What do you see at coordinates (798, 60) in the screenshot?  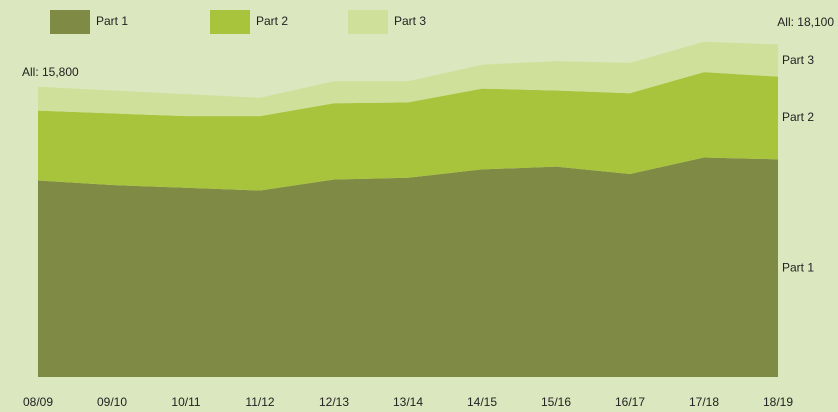 I see `series-label: Part 3` at bounding box center [798, 60].